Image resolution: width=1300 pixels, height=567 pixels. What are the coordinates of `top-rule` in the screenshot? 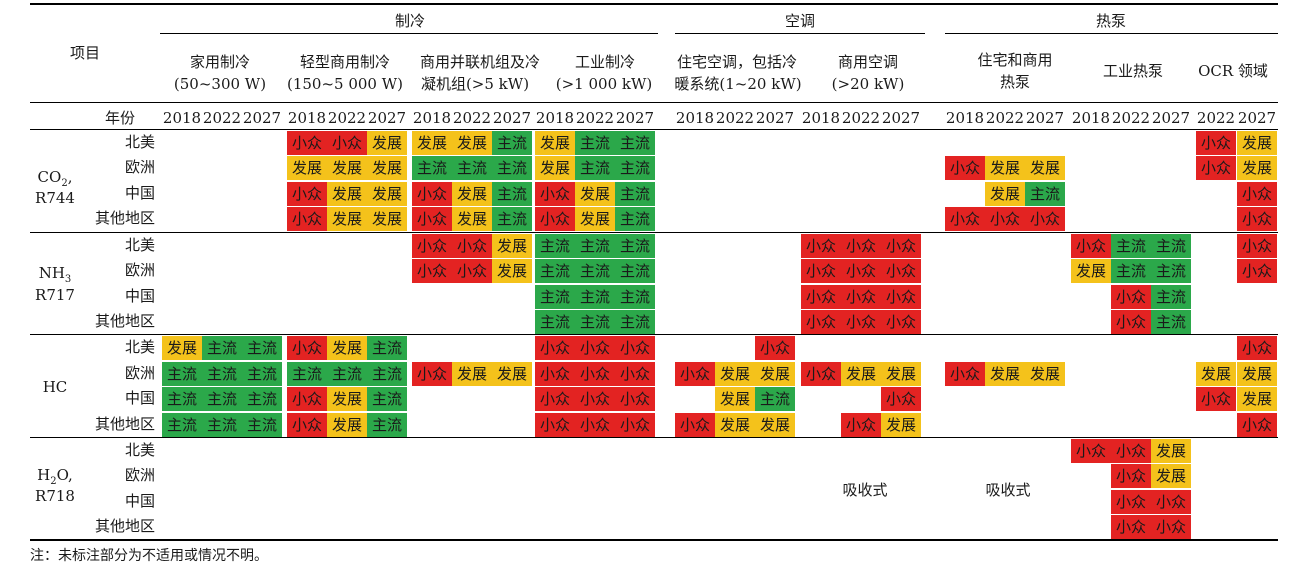 It's located at (654, 4).